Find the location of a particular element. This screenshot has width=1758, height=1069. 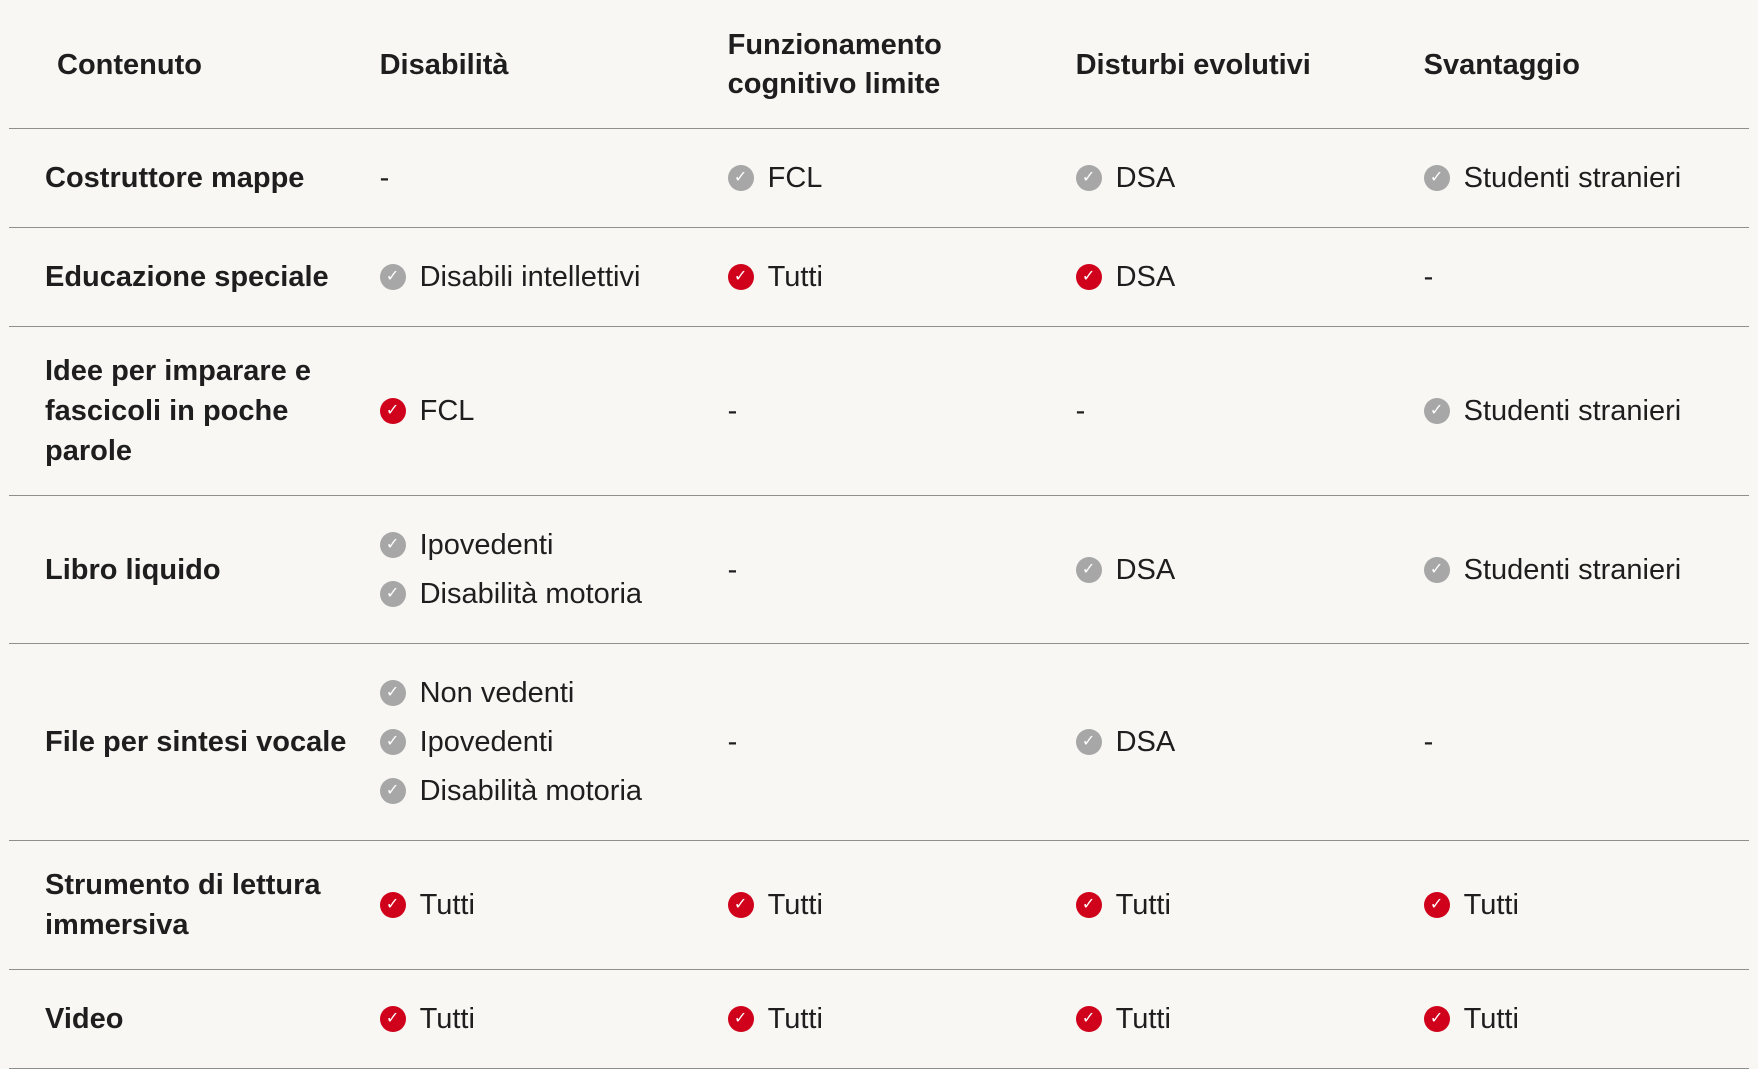

row-label: Libro liquido is located at coordinates (194, 570).